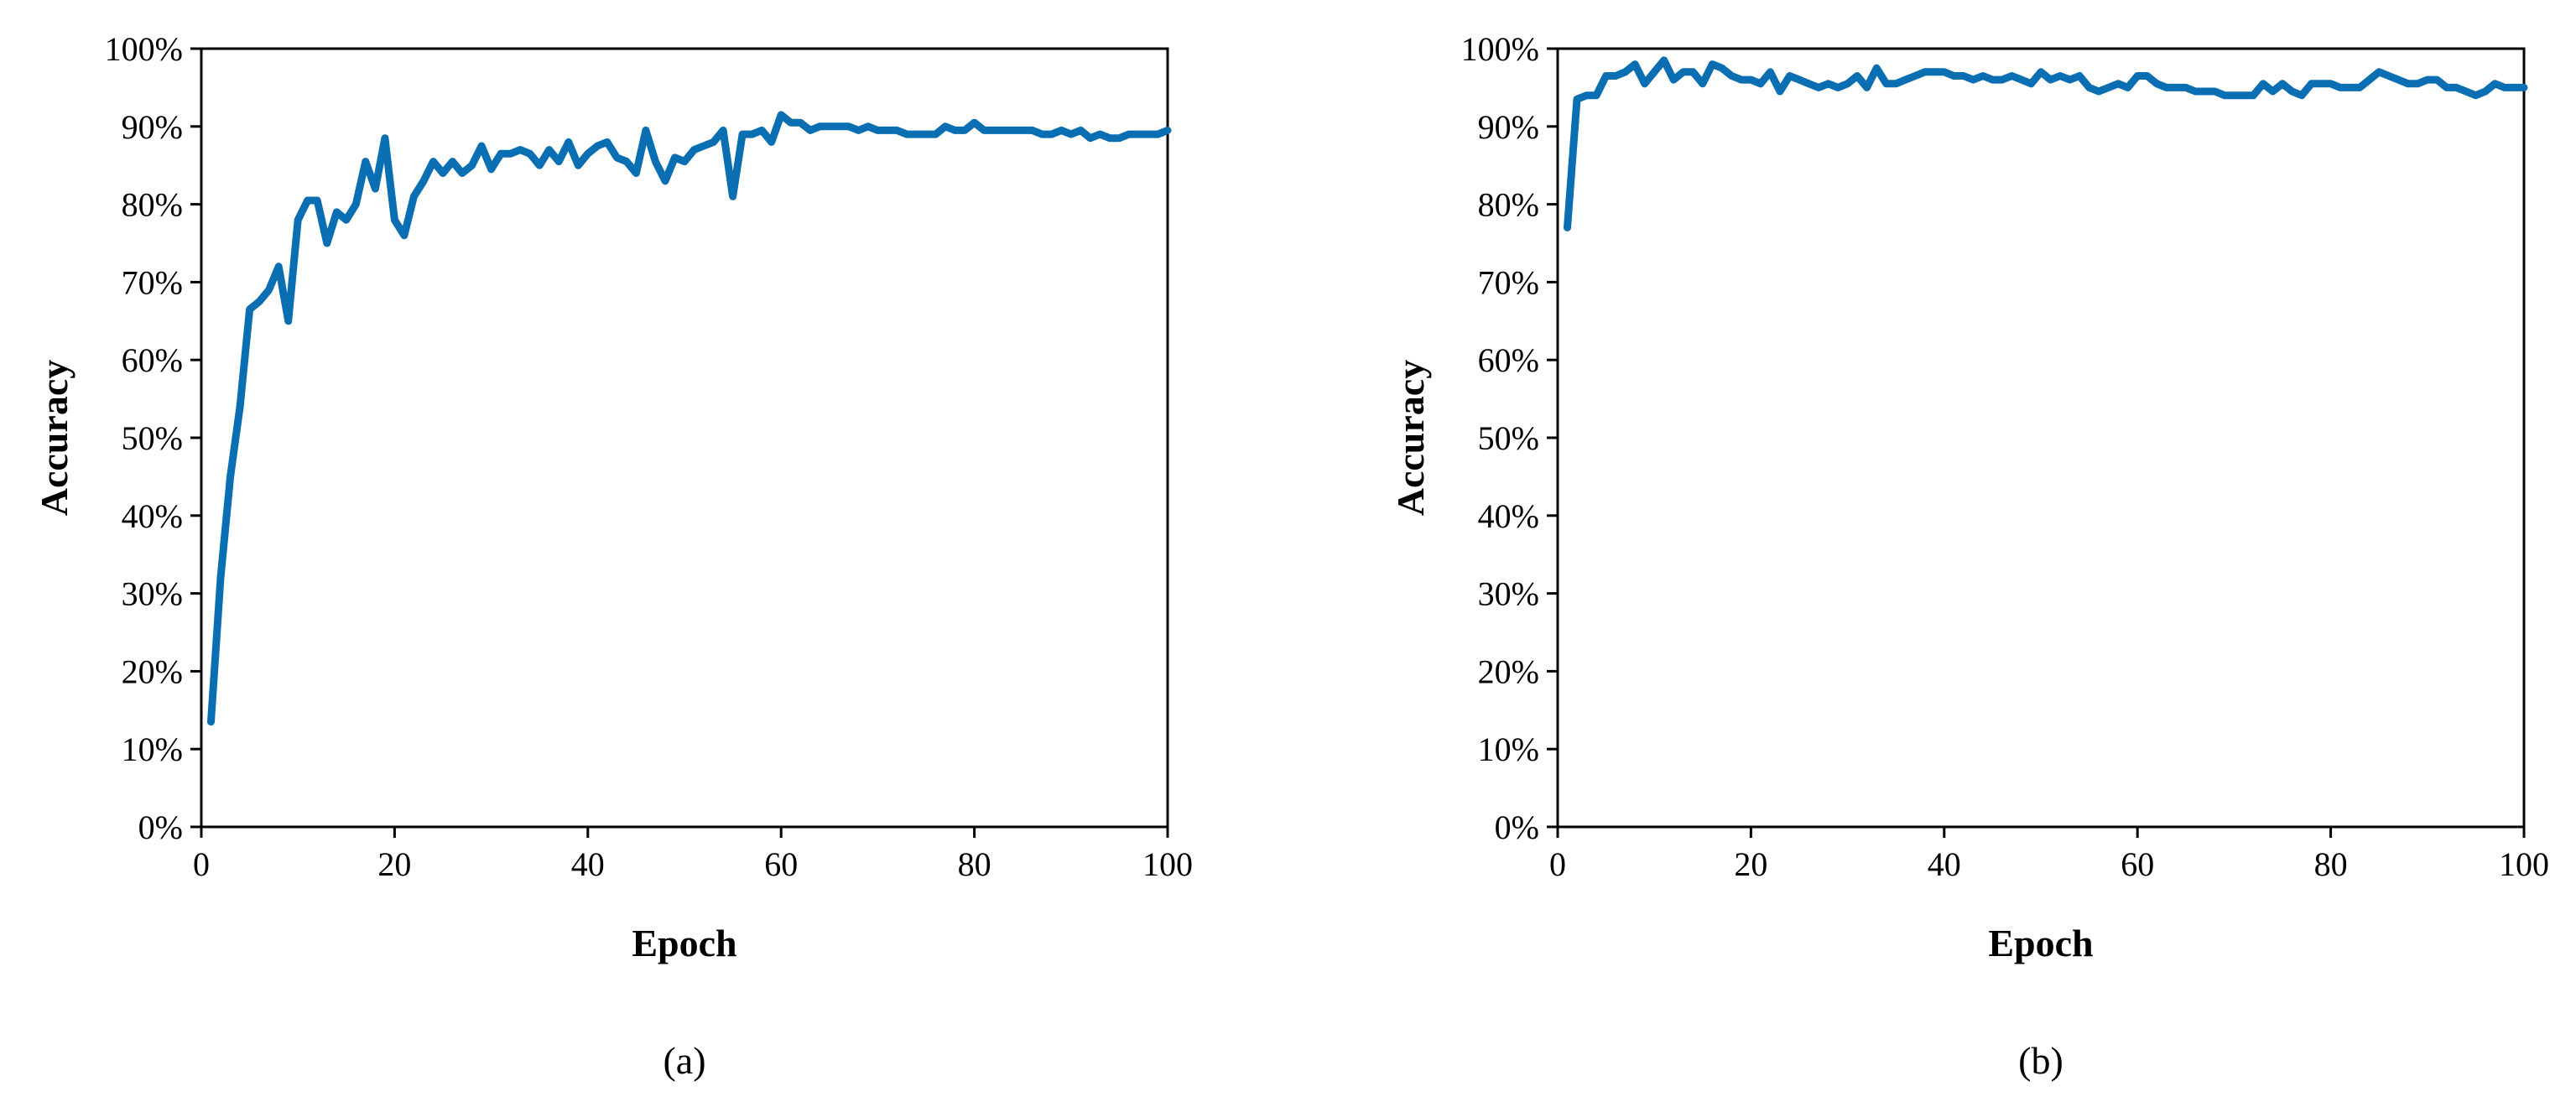  What do you see at coordinates (684, 1060) in the screenshot?
I see `panel-label: (a)` at bounding box center [684, 1060].